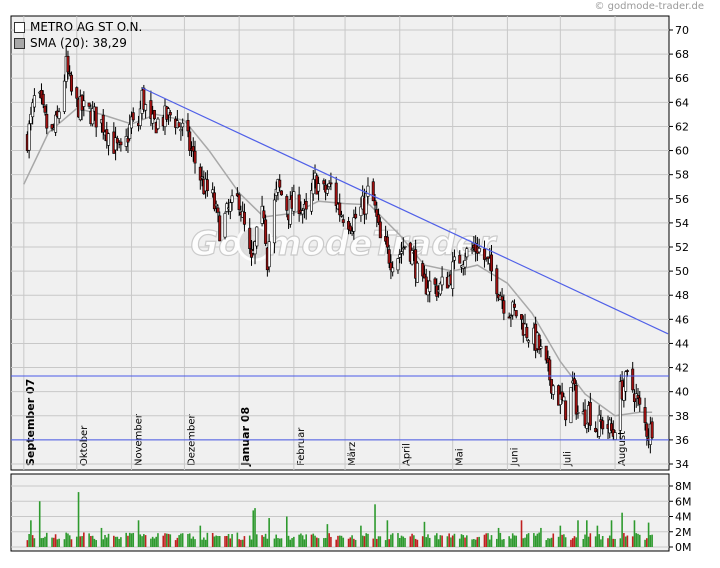  What do you see at coordinates (682, 319) in the screenshot?
I see `y-tick-label: 46` at bounding box center [682, 319].